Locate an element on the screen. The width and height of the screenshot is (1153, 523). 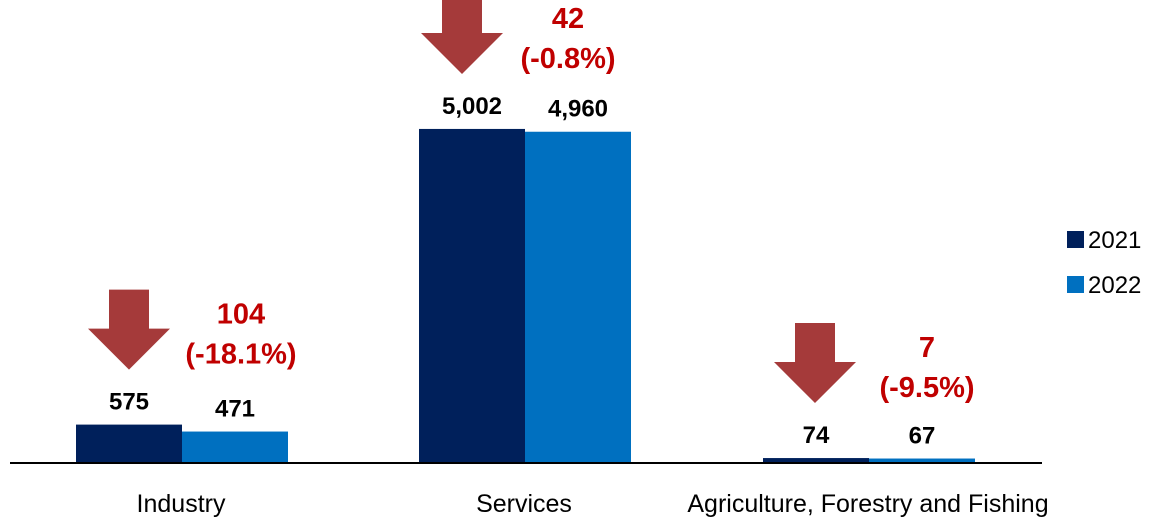
category-label-industry: Industry is located at coordinates (181, 504).